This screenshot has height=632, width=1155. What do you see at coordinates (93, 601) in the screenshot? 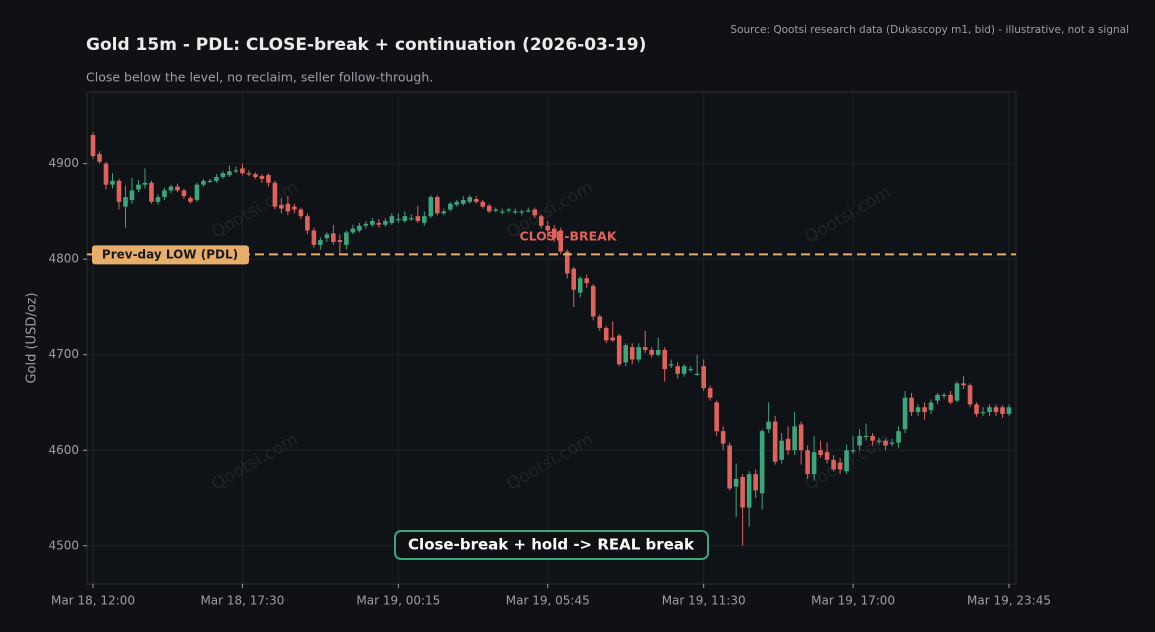
I see `x-tick-label: Mar 18, 12:00` at bounding box center [93, 601].